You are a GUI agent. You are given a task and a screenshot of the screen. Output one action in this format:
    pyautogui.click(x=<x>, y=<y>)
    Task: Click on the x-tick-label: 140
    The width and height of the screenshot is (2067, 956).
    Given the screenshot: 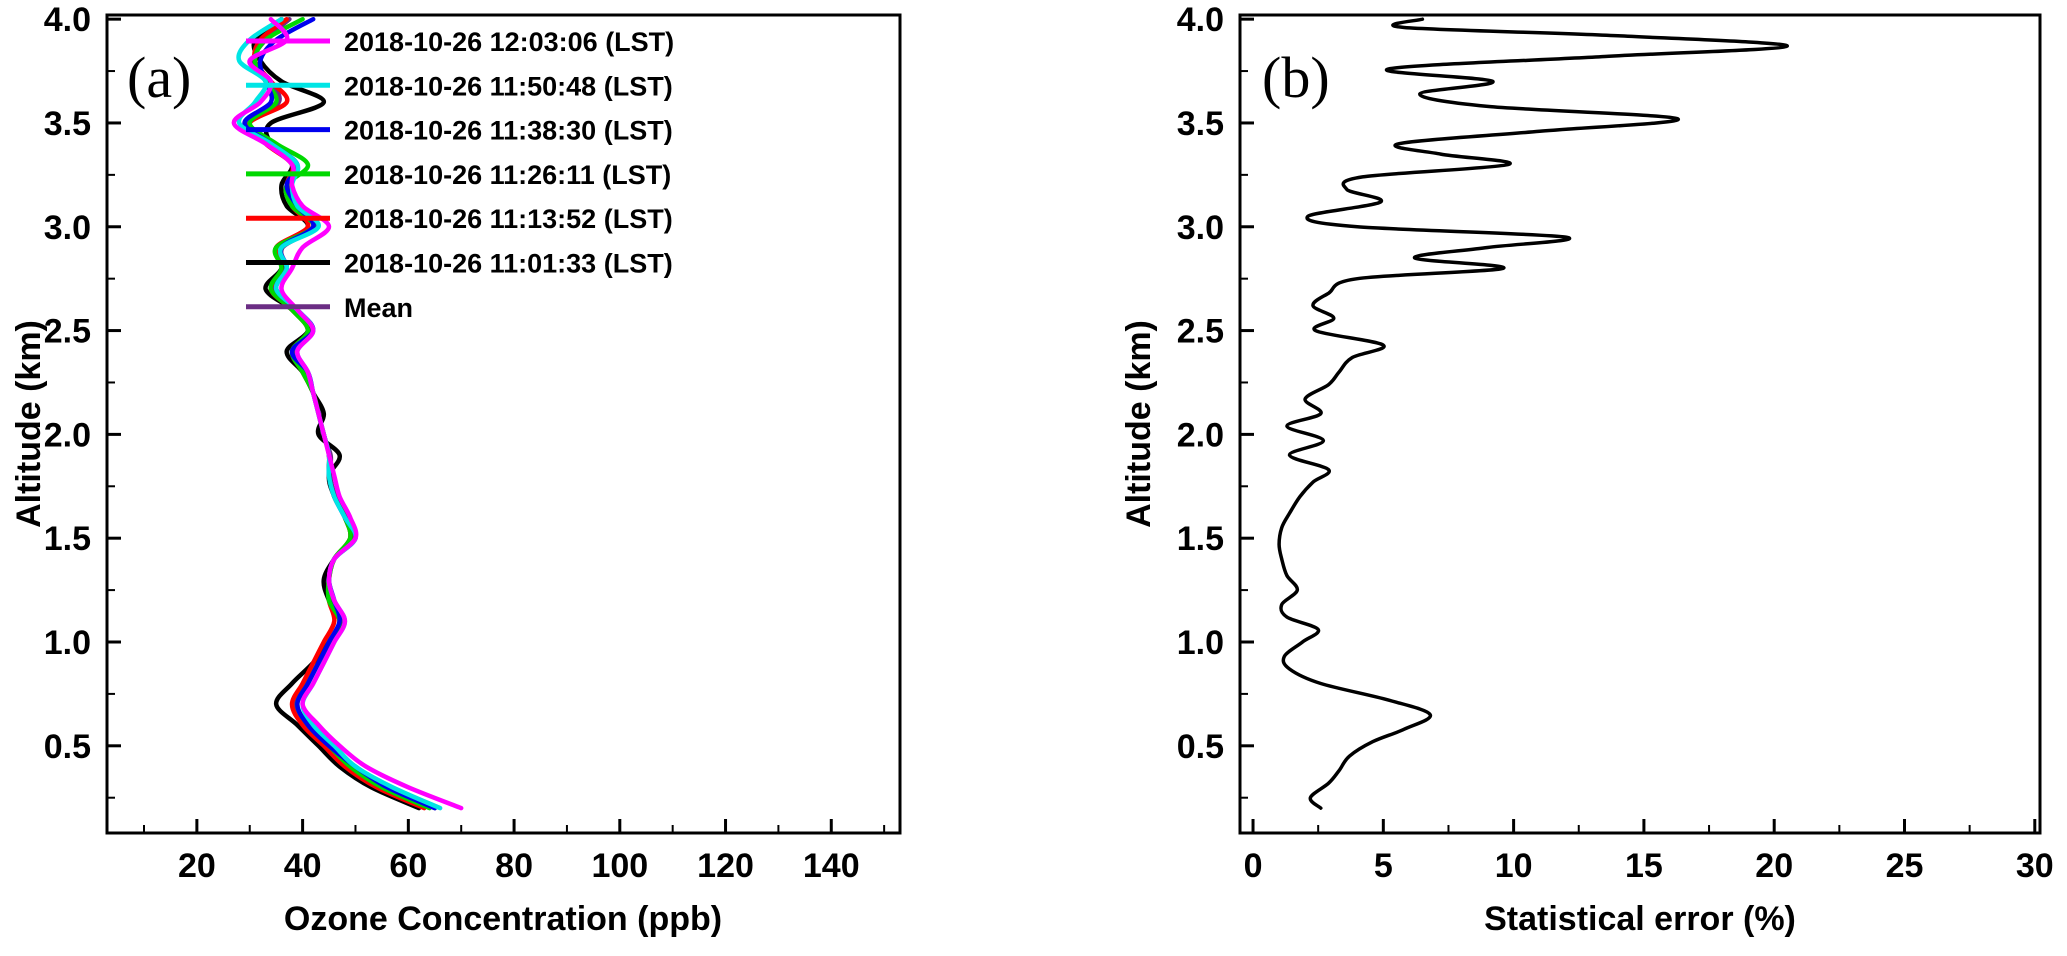 What is the action you would take?
    pyautogui.click(x=831, y=866)
    